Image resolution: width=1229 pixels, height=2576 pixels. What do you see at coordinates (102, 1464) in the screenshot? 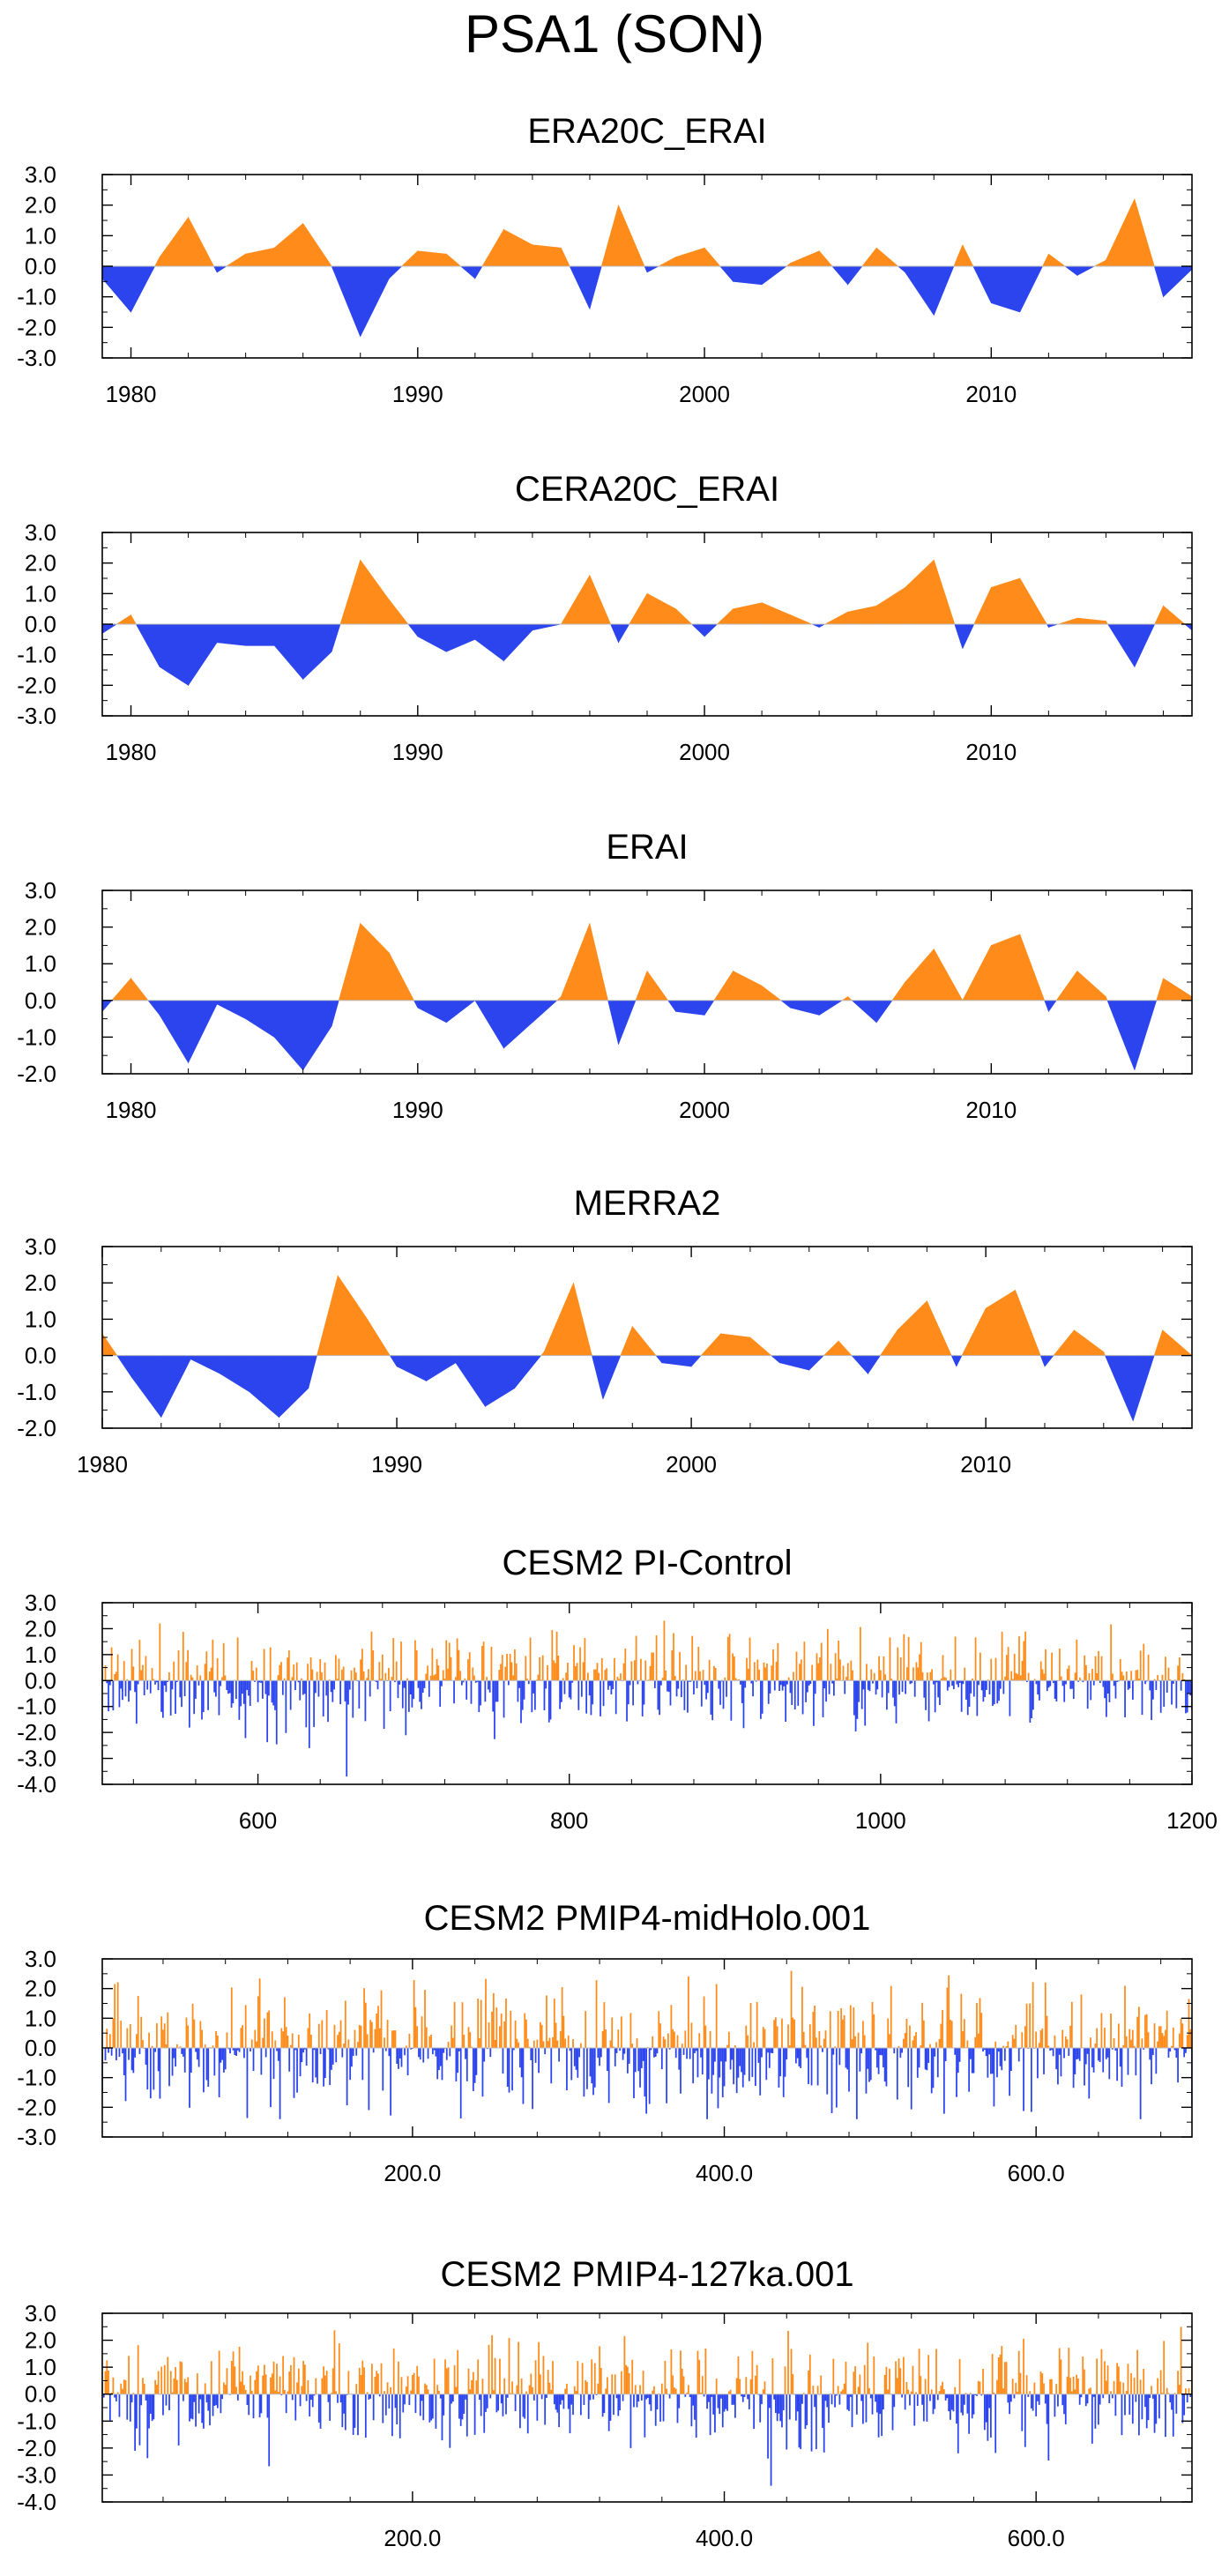
I see `x-tick-label: 1980` at bounding box center [102, 1464].